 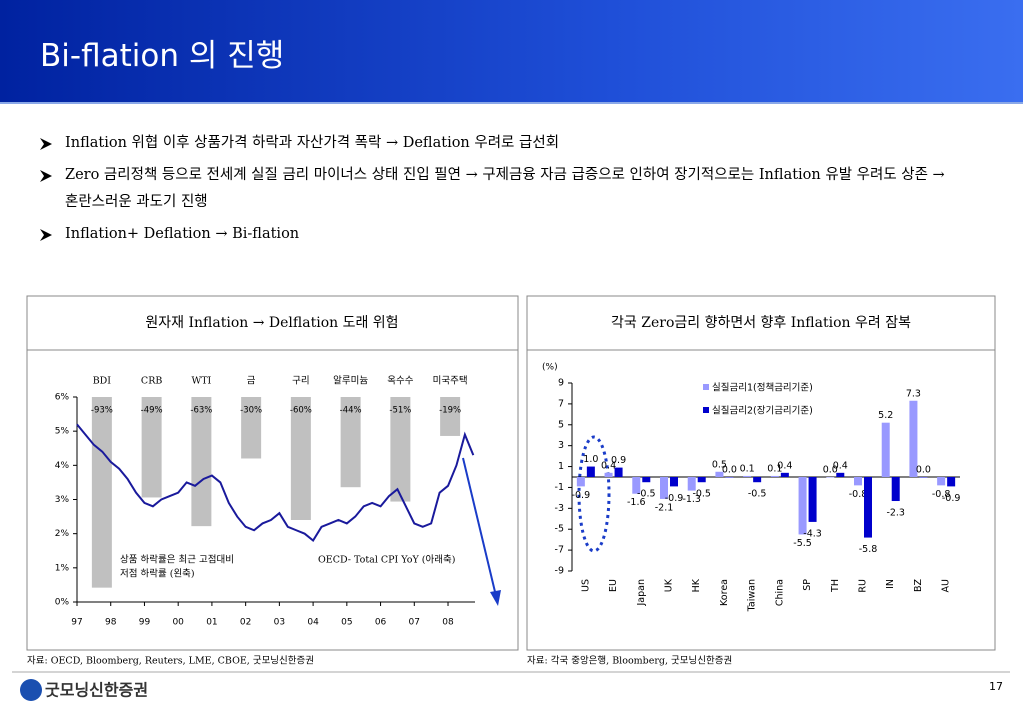 I want to click on x-tick-label: US, so click(x=585, y=585).